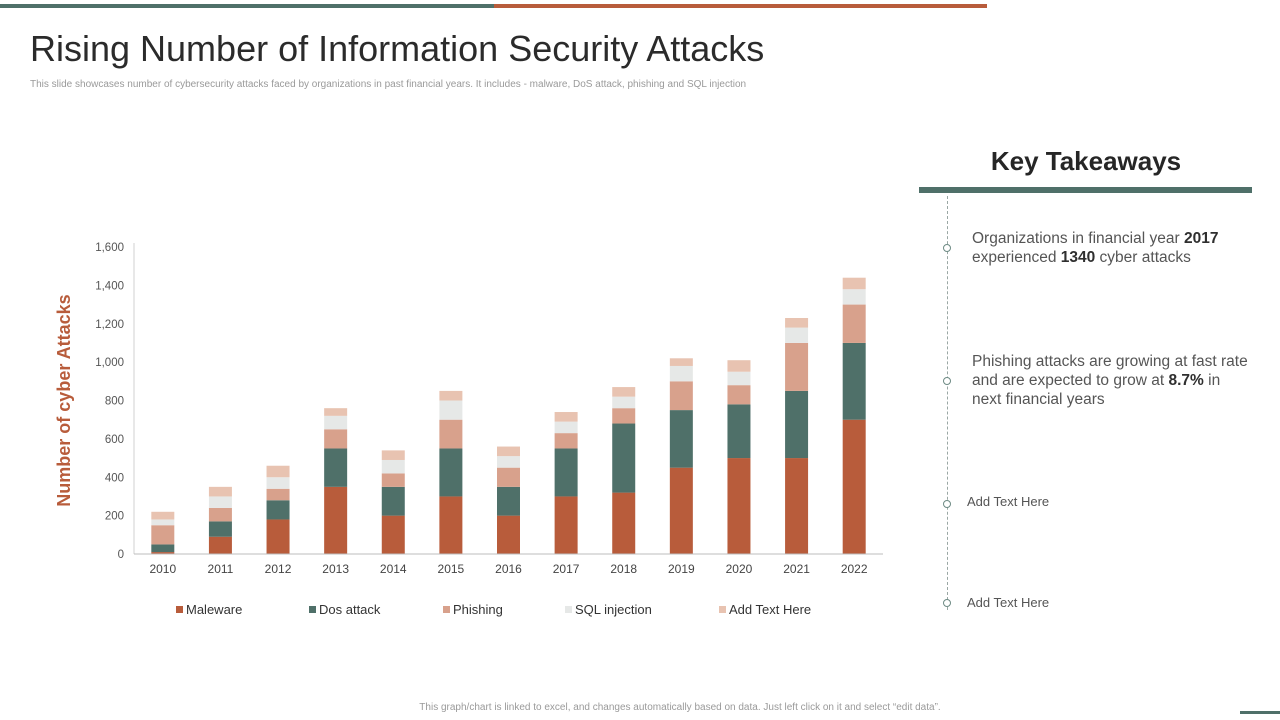 The height and width of the screenshot is (720, 1280). Describe the element at coordinates (623, 569) in the screenshot. I see `x-tick-label: 2018` at that location.